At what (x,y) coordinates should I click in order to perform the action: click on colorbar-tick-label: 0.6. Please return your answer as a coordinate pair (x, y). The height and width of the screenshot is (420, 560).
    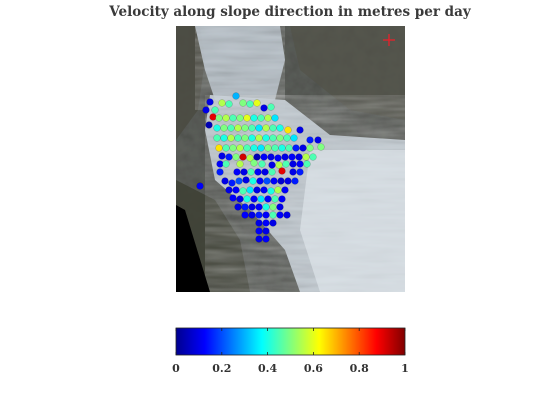
    Looking at the image, I should click on (313, 368).